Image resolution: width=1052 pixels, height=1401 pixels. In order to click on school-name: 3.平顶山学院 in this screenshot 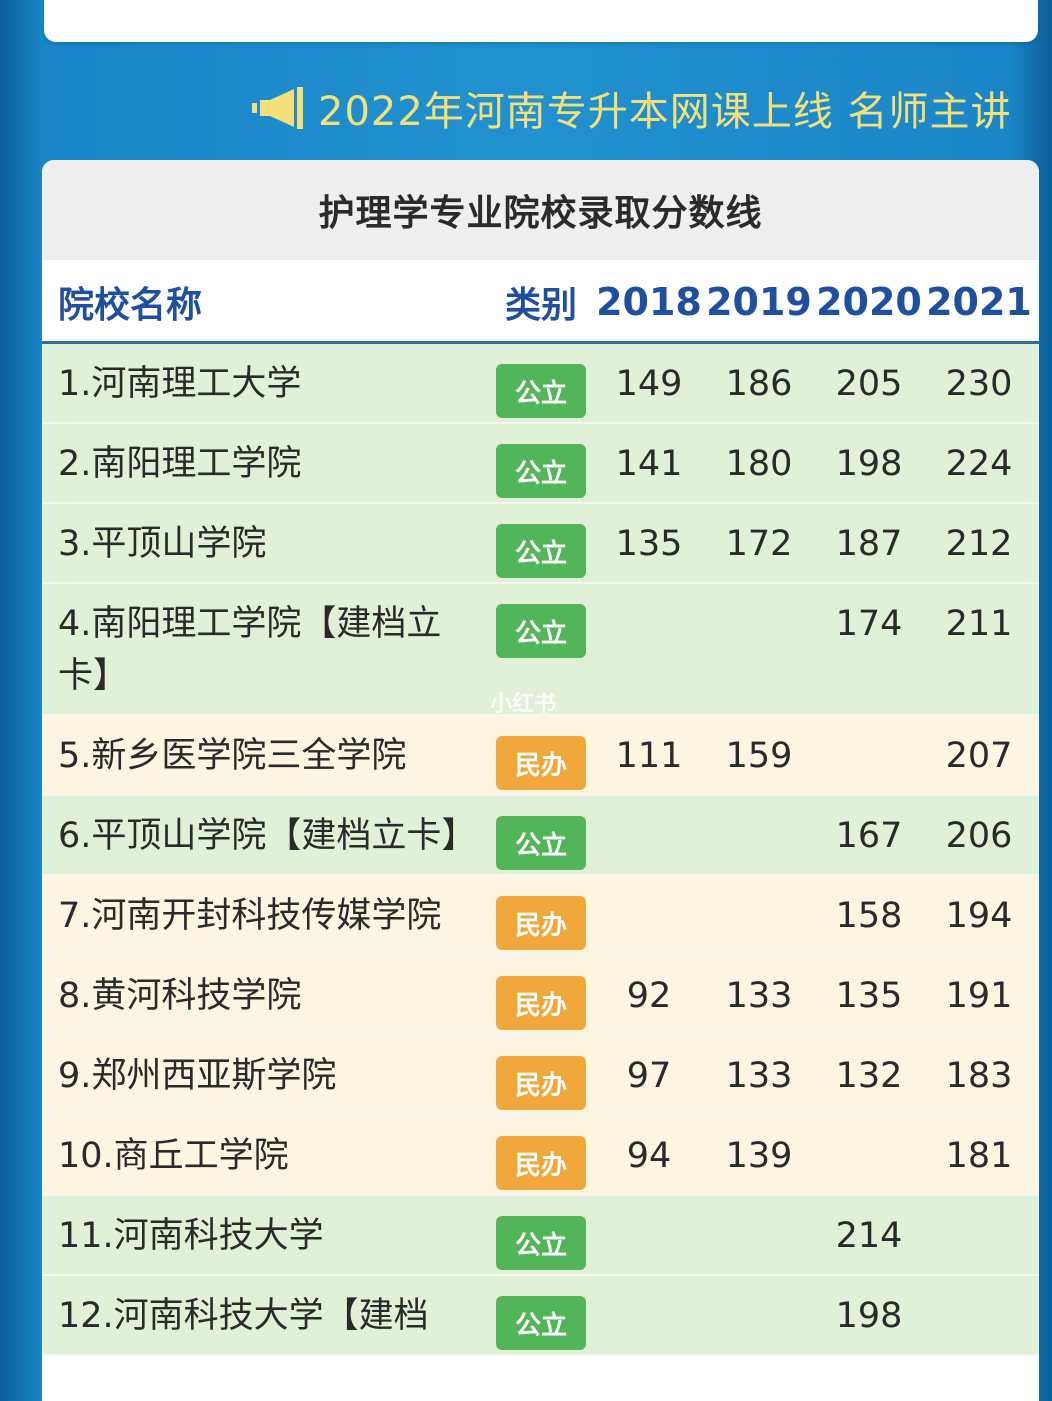, I will do `click(162, 544)`.